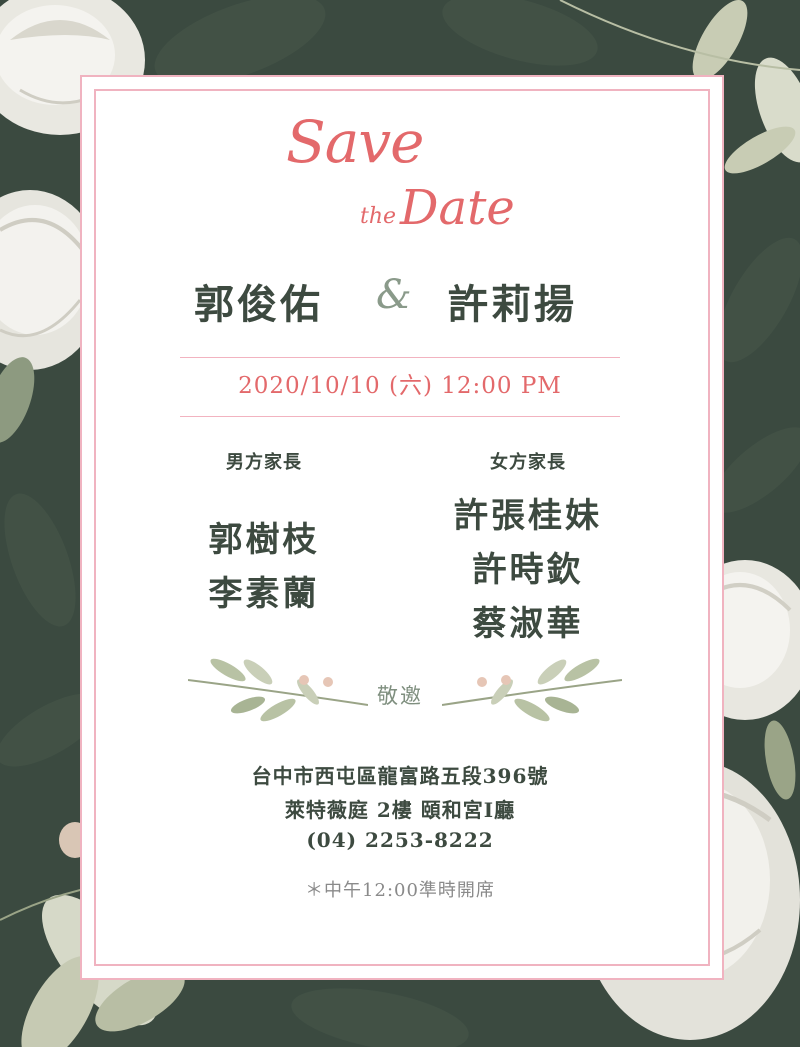 Image resolution: width=800 pixels, height=1047 pixels. Describe the element at coordinates (400, 776) in the screenshot. I see `venue-address: 台中市西屯區龍富路五段396號` at that location.